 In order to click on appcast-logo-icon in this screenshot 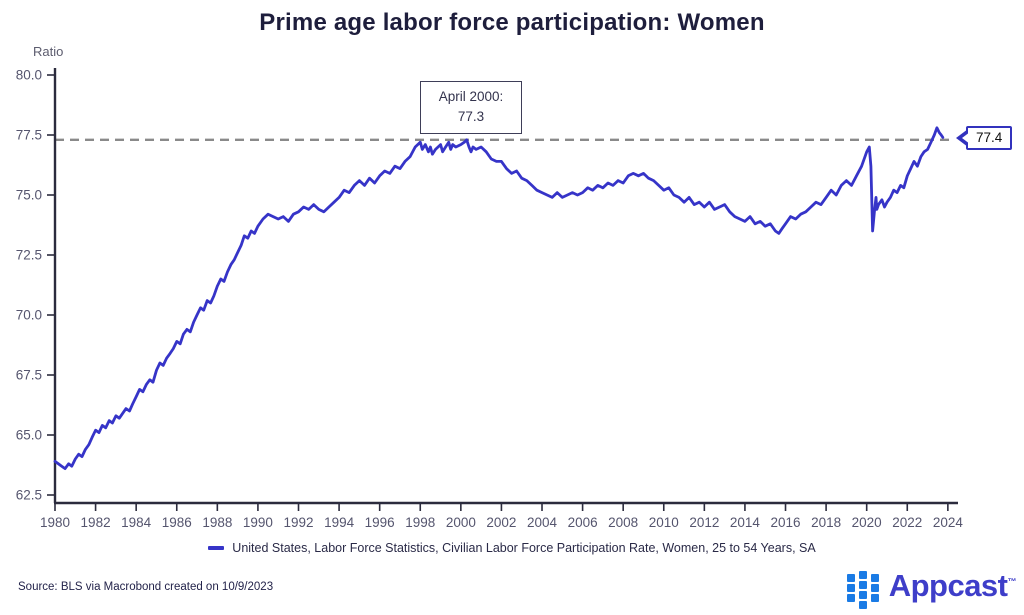, I will do `click(862, 592)`.